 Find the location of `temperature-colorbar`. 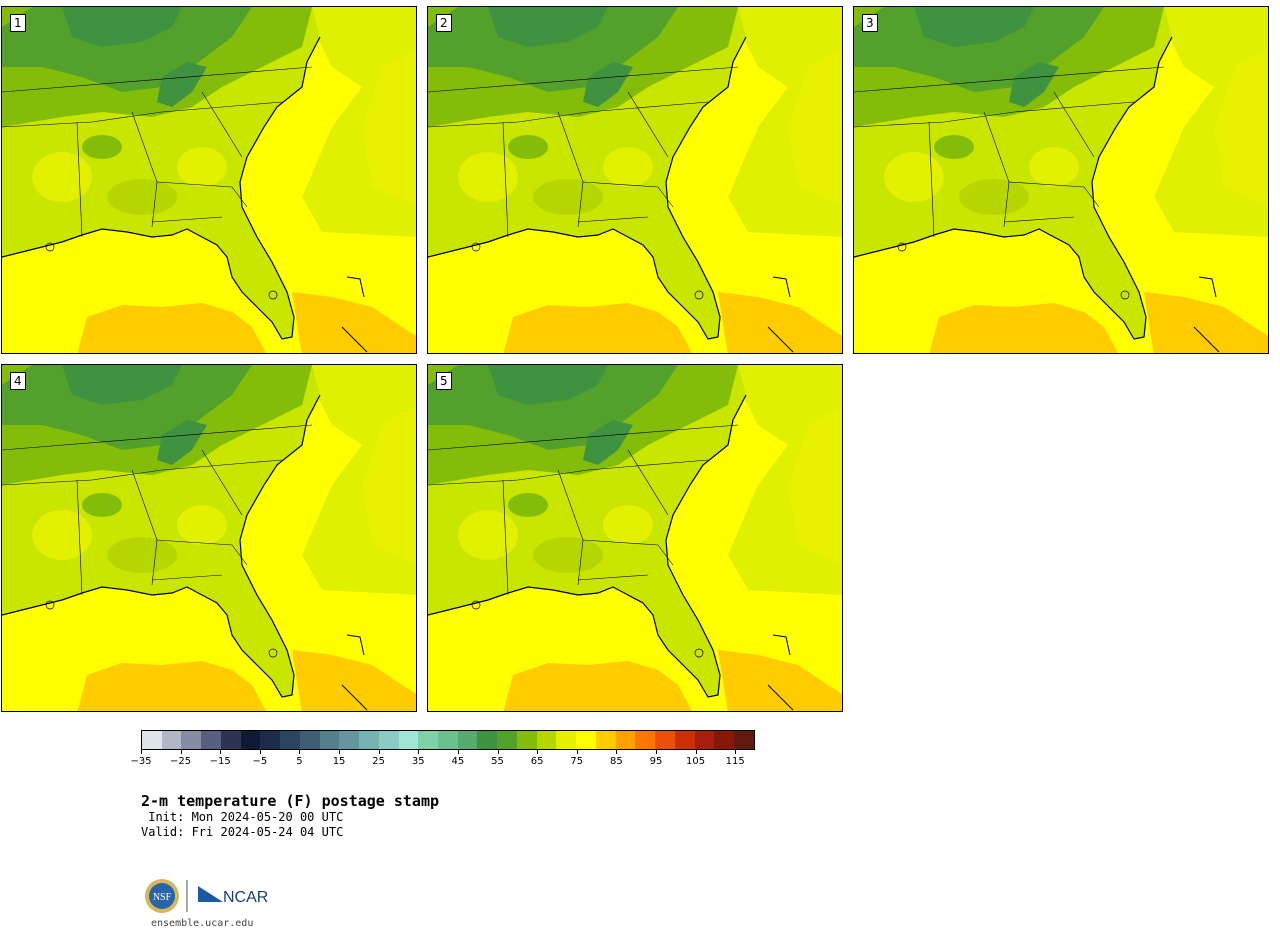

temperature-colorbar is located at coordinates (448, 740).